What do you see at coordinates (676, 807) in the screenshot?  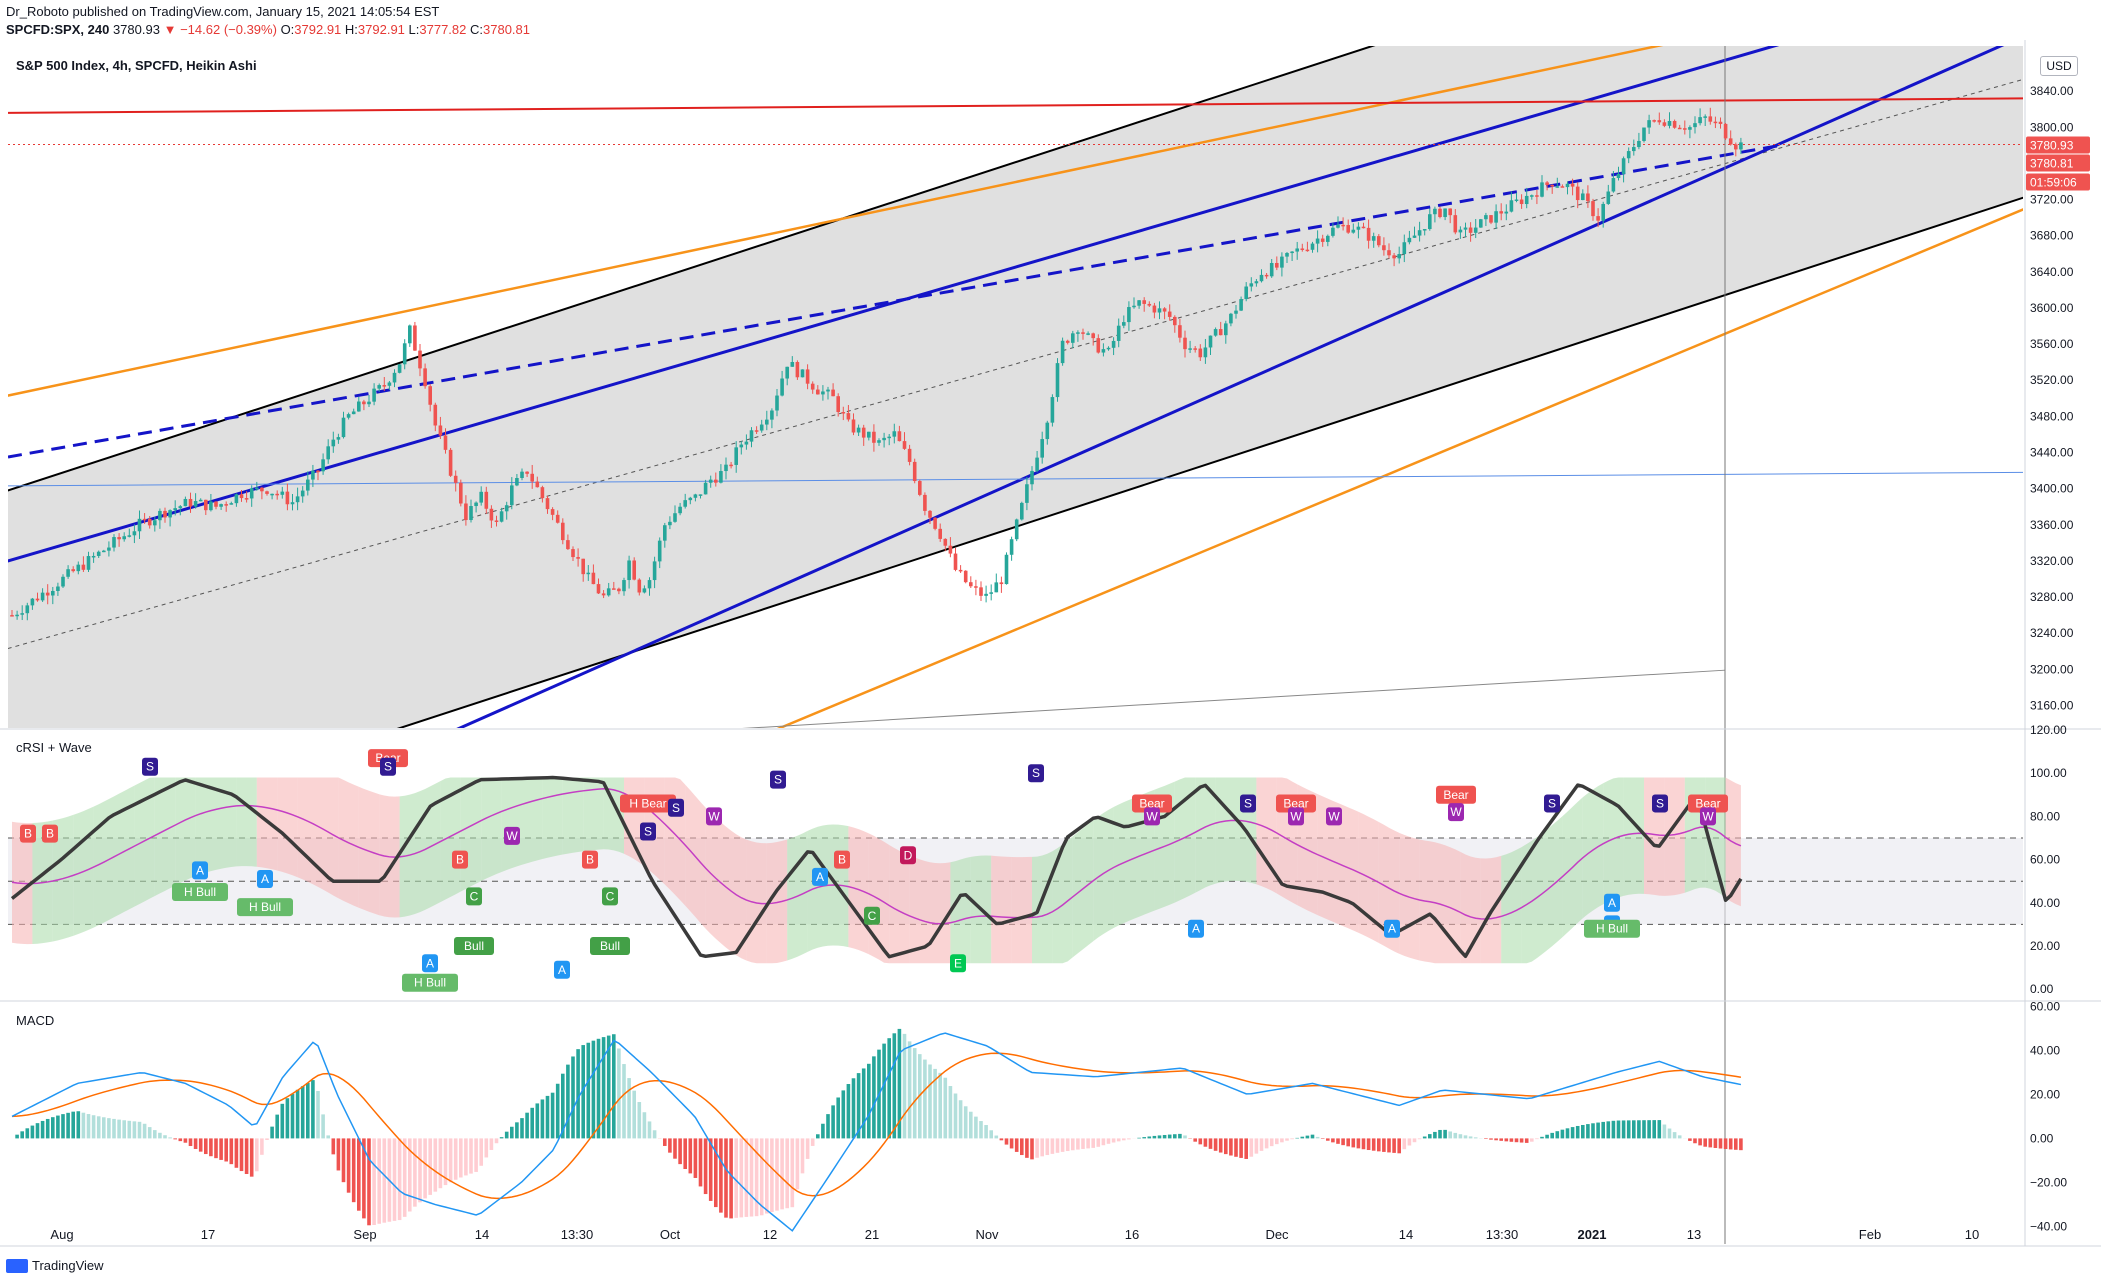 I see `signal-label: S` at bounding box center [676, 807].